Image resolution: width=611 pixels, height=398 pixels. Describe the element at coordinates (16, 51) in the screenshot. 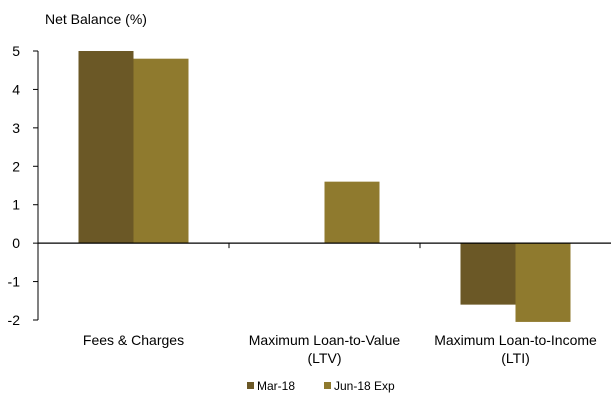

I see `y-tick-label: 5` at that location.